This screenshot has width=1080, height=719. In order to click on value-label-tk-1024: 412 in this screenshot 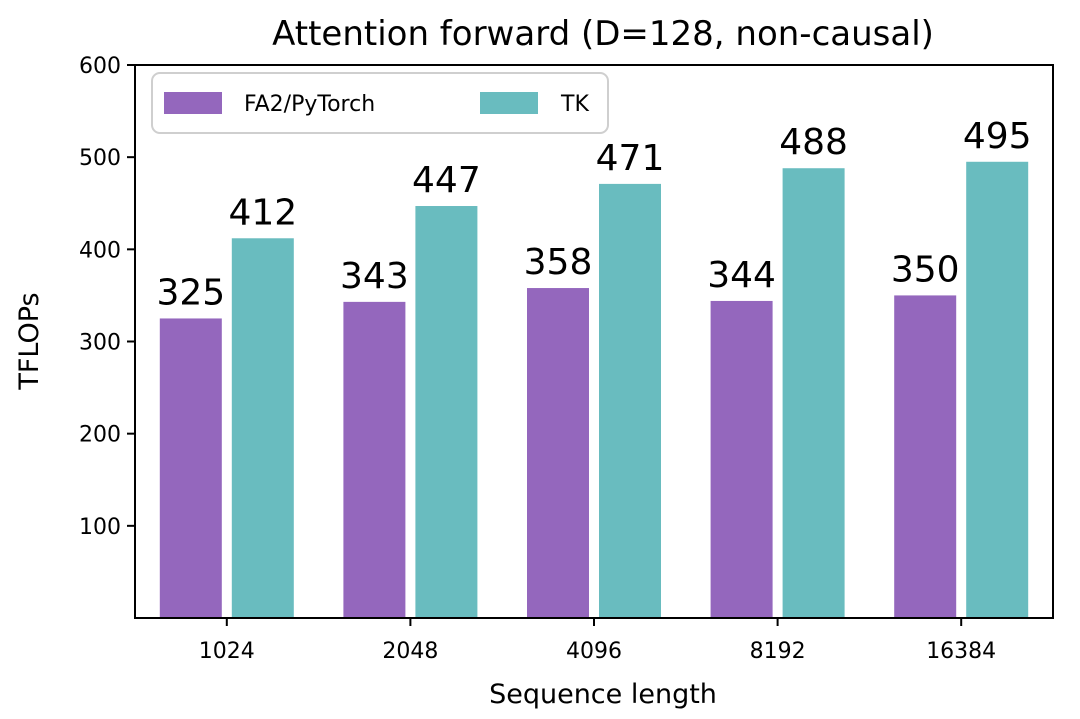, I will do `click(262, 212)`.